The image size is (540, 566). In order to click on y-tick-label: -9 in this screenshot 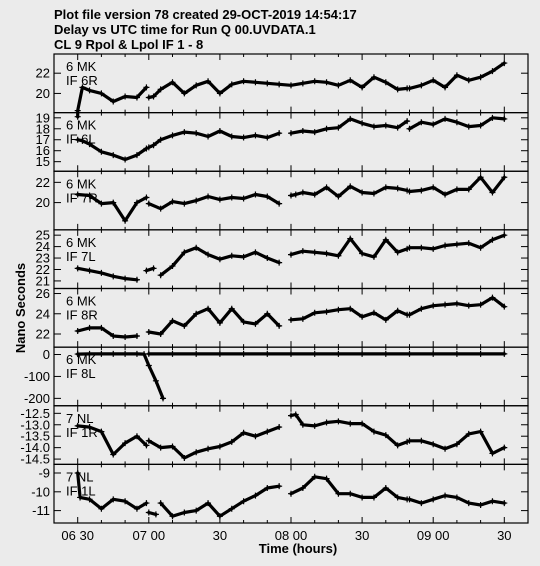, I will do `click(44, 473)`.